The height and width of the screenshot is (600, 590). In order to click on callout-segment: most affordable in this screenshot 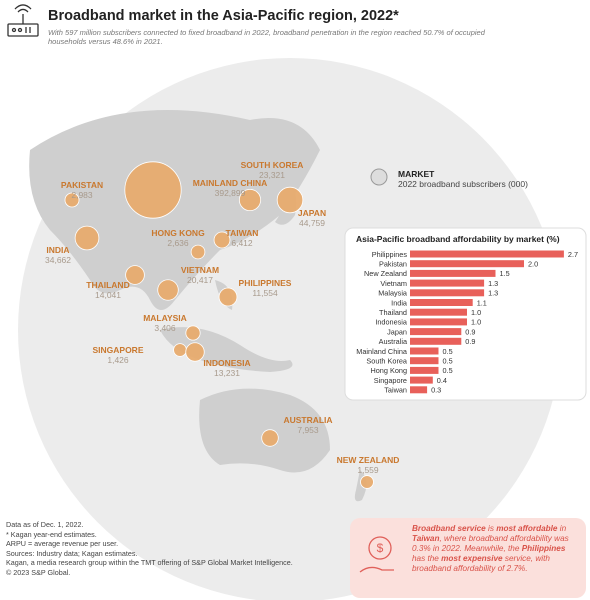, I will do `click(527, 528)`.